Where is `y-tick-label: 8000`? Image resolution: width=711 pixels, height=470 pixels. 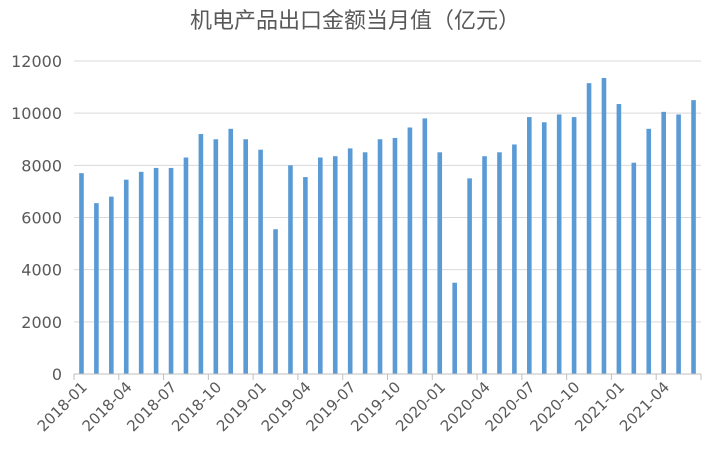
y-tick-label: 8000 is located at coordinates (41, 165).